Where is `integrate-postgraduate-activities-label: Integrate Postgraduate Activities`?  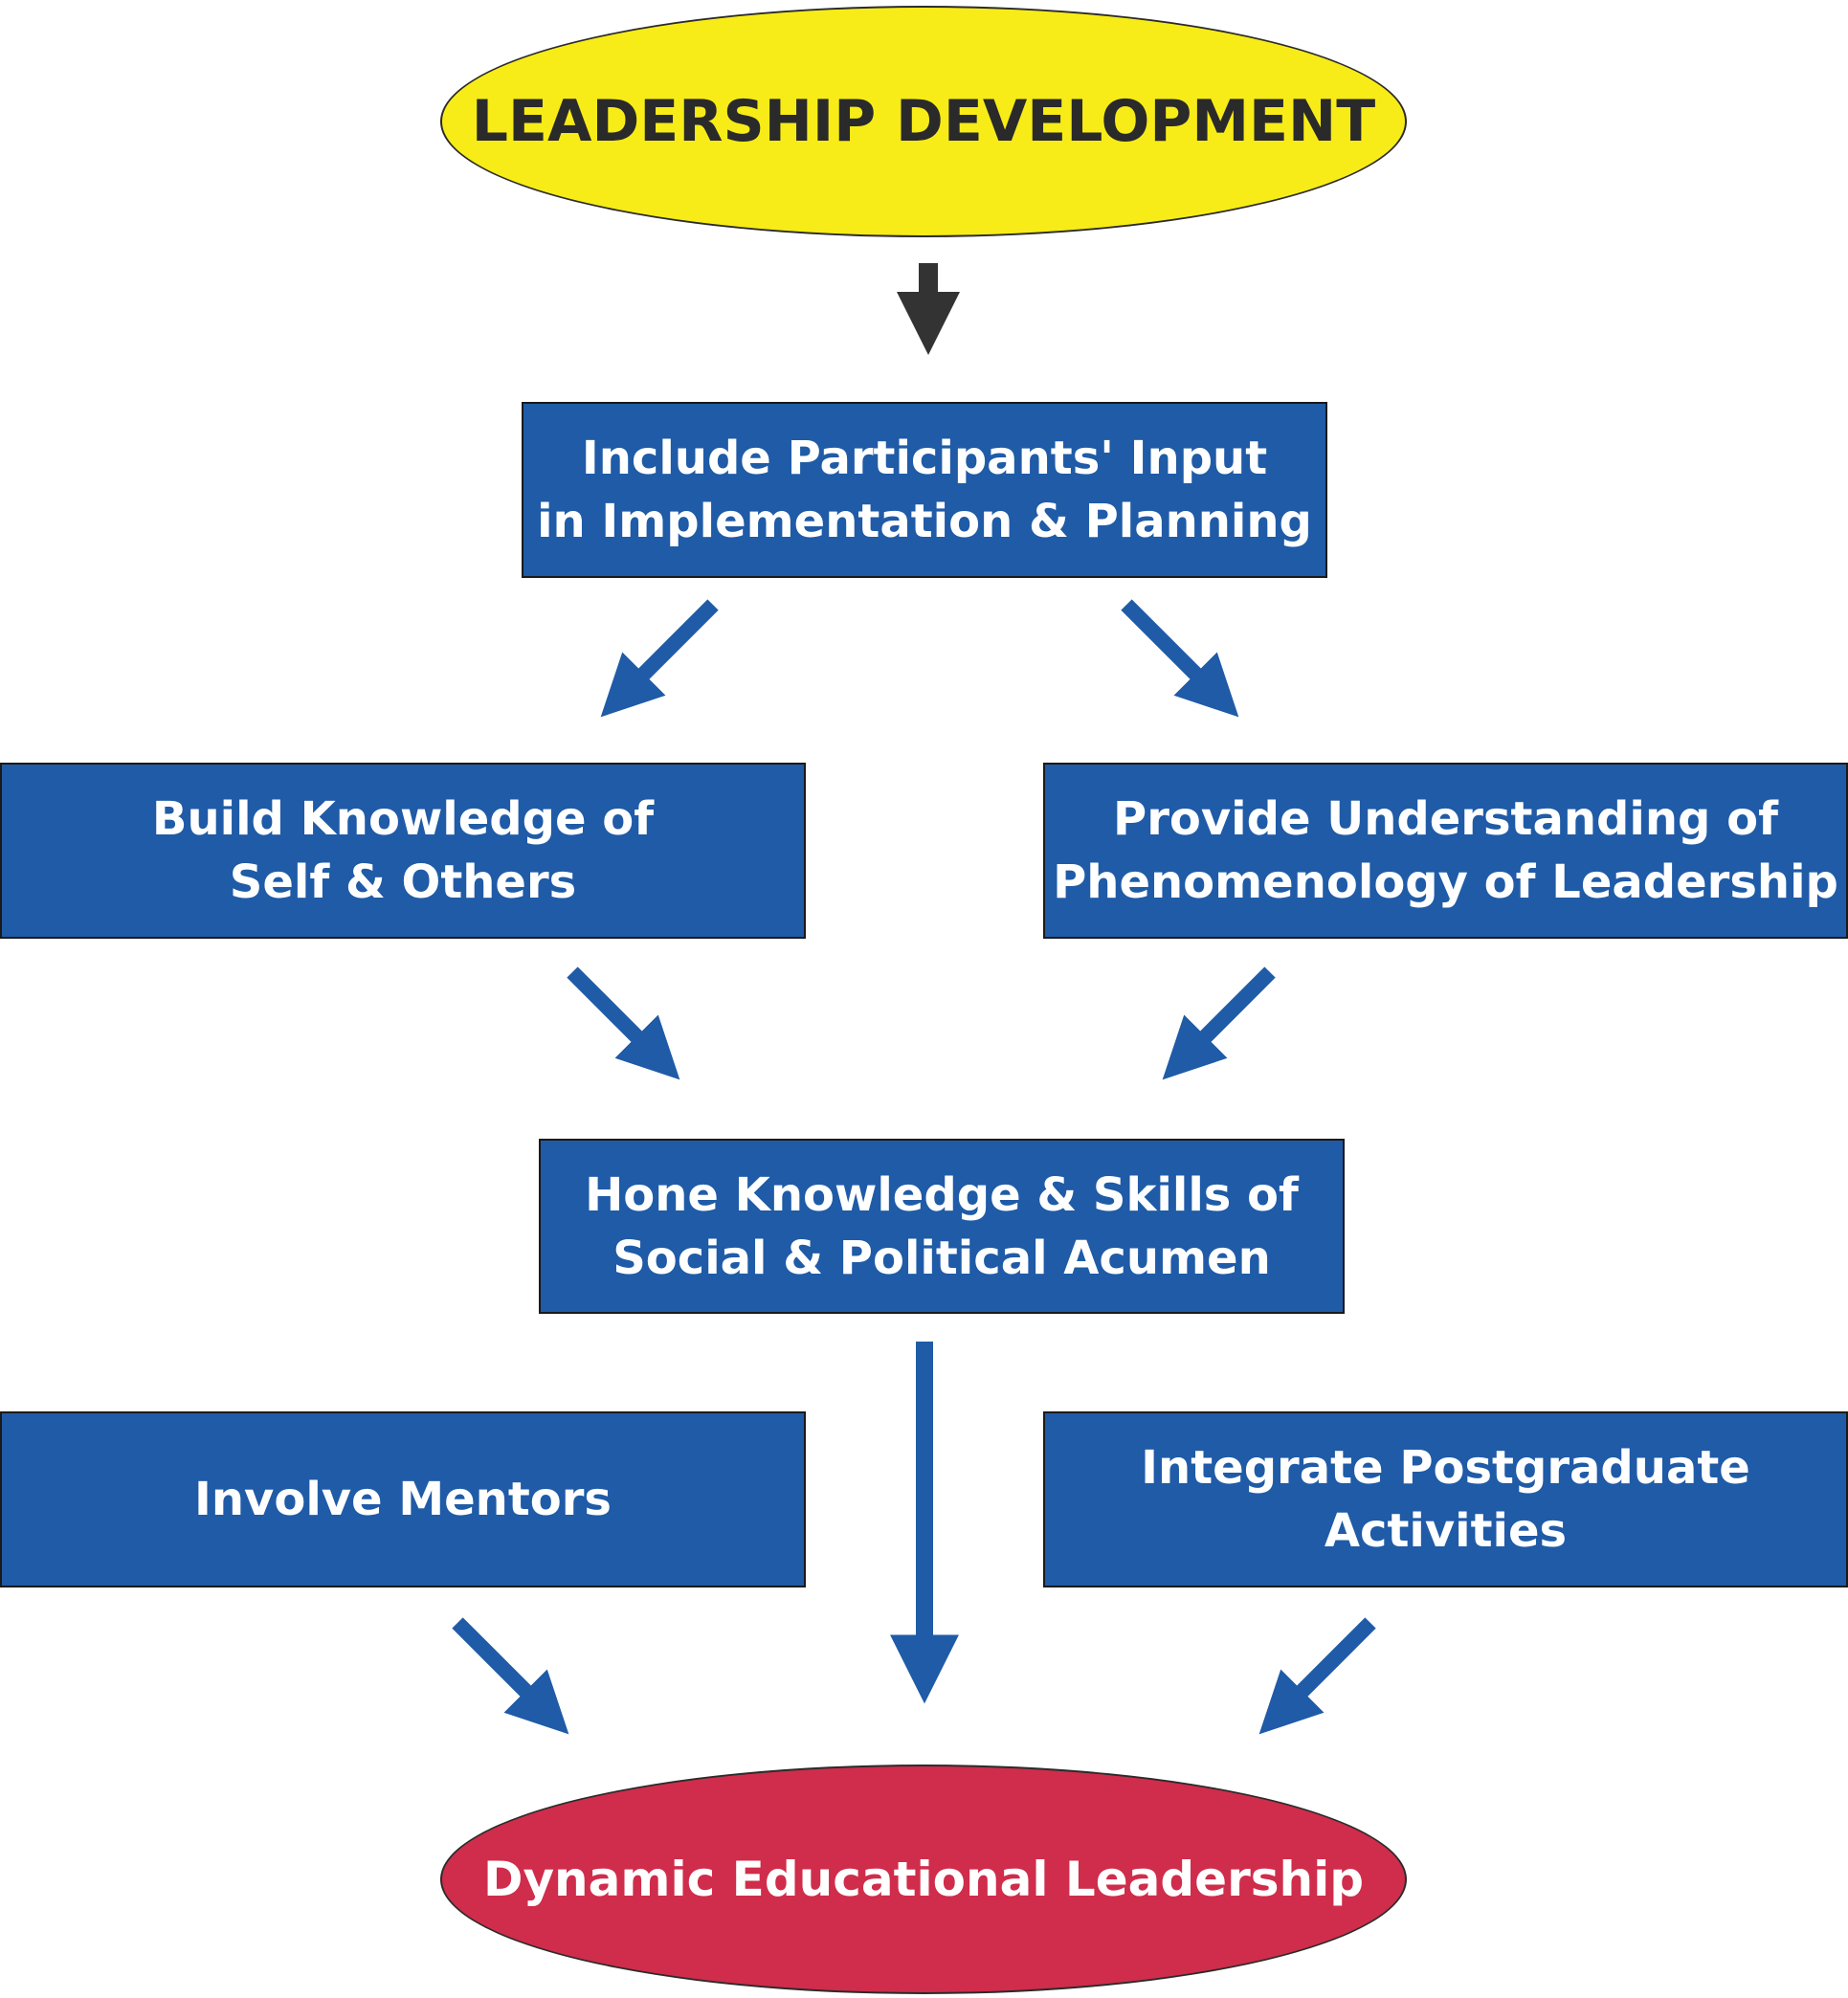
integrate-postgraduate-activities-label: Integrate Postgraduate Activities is located at coordinates (1446, 1499).